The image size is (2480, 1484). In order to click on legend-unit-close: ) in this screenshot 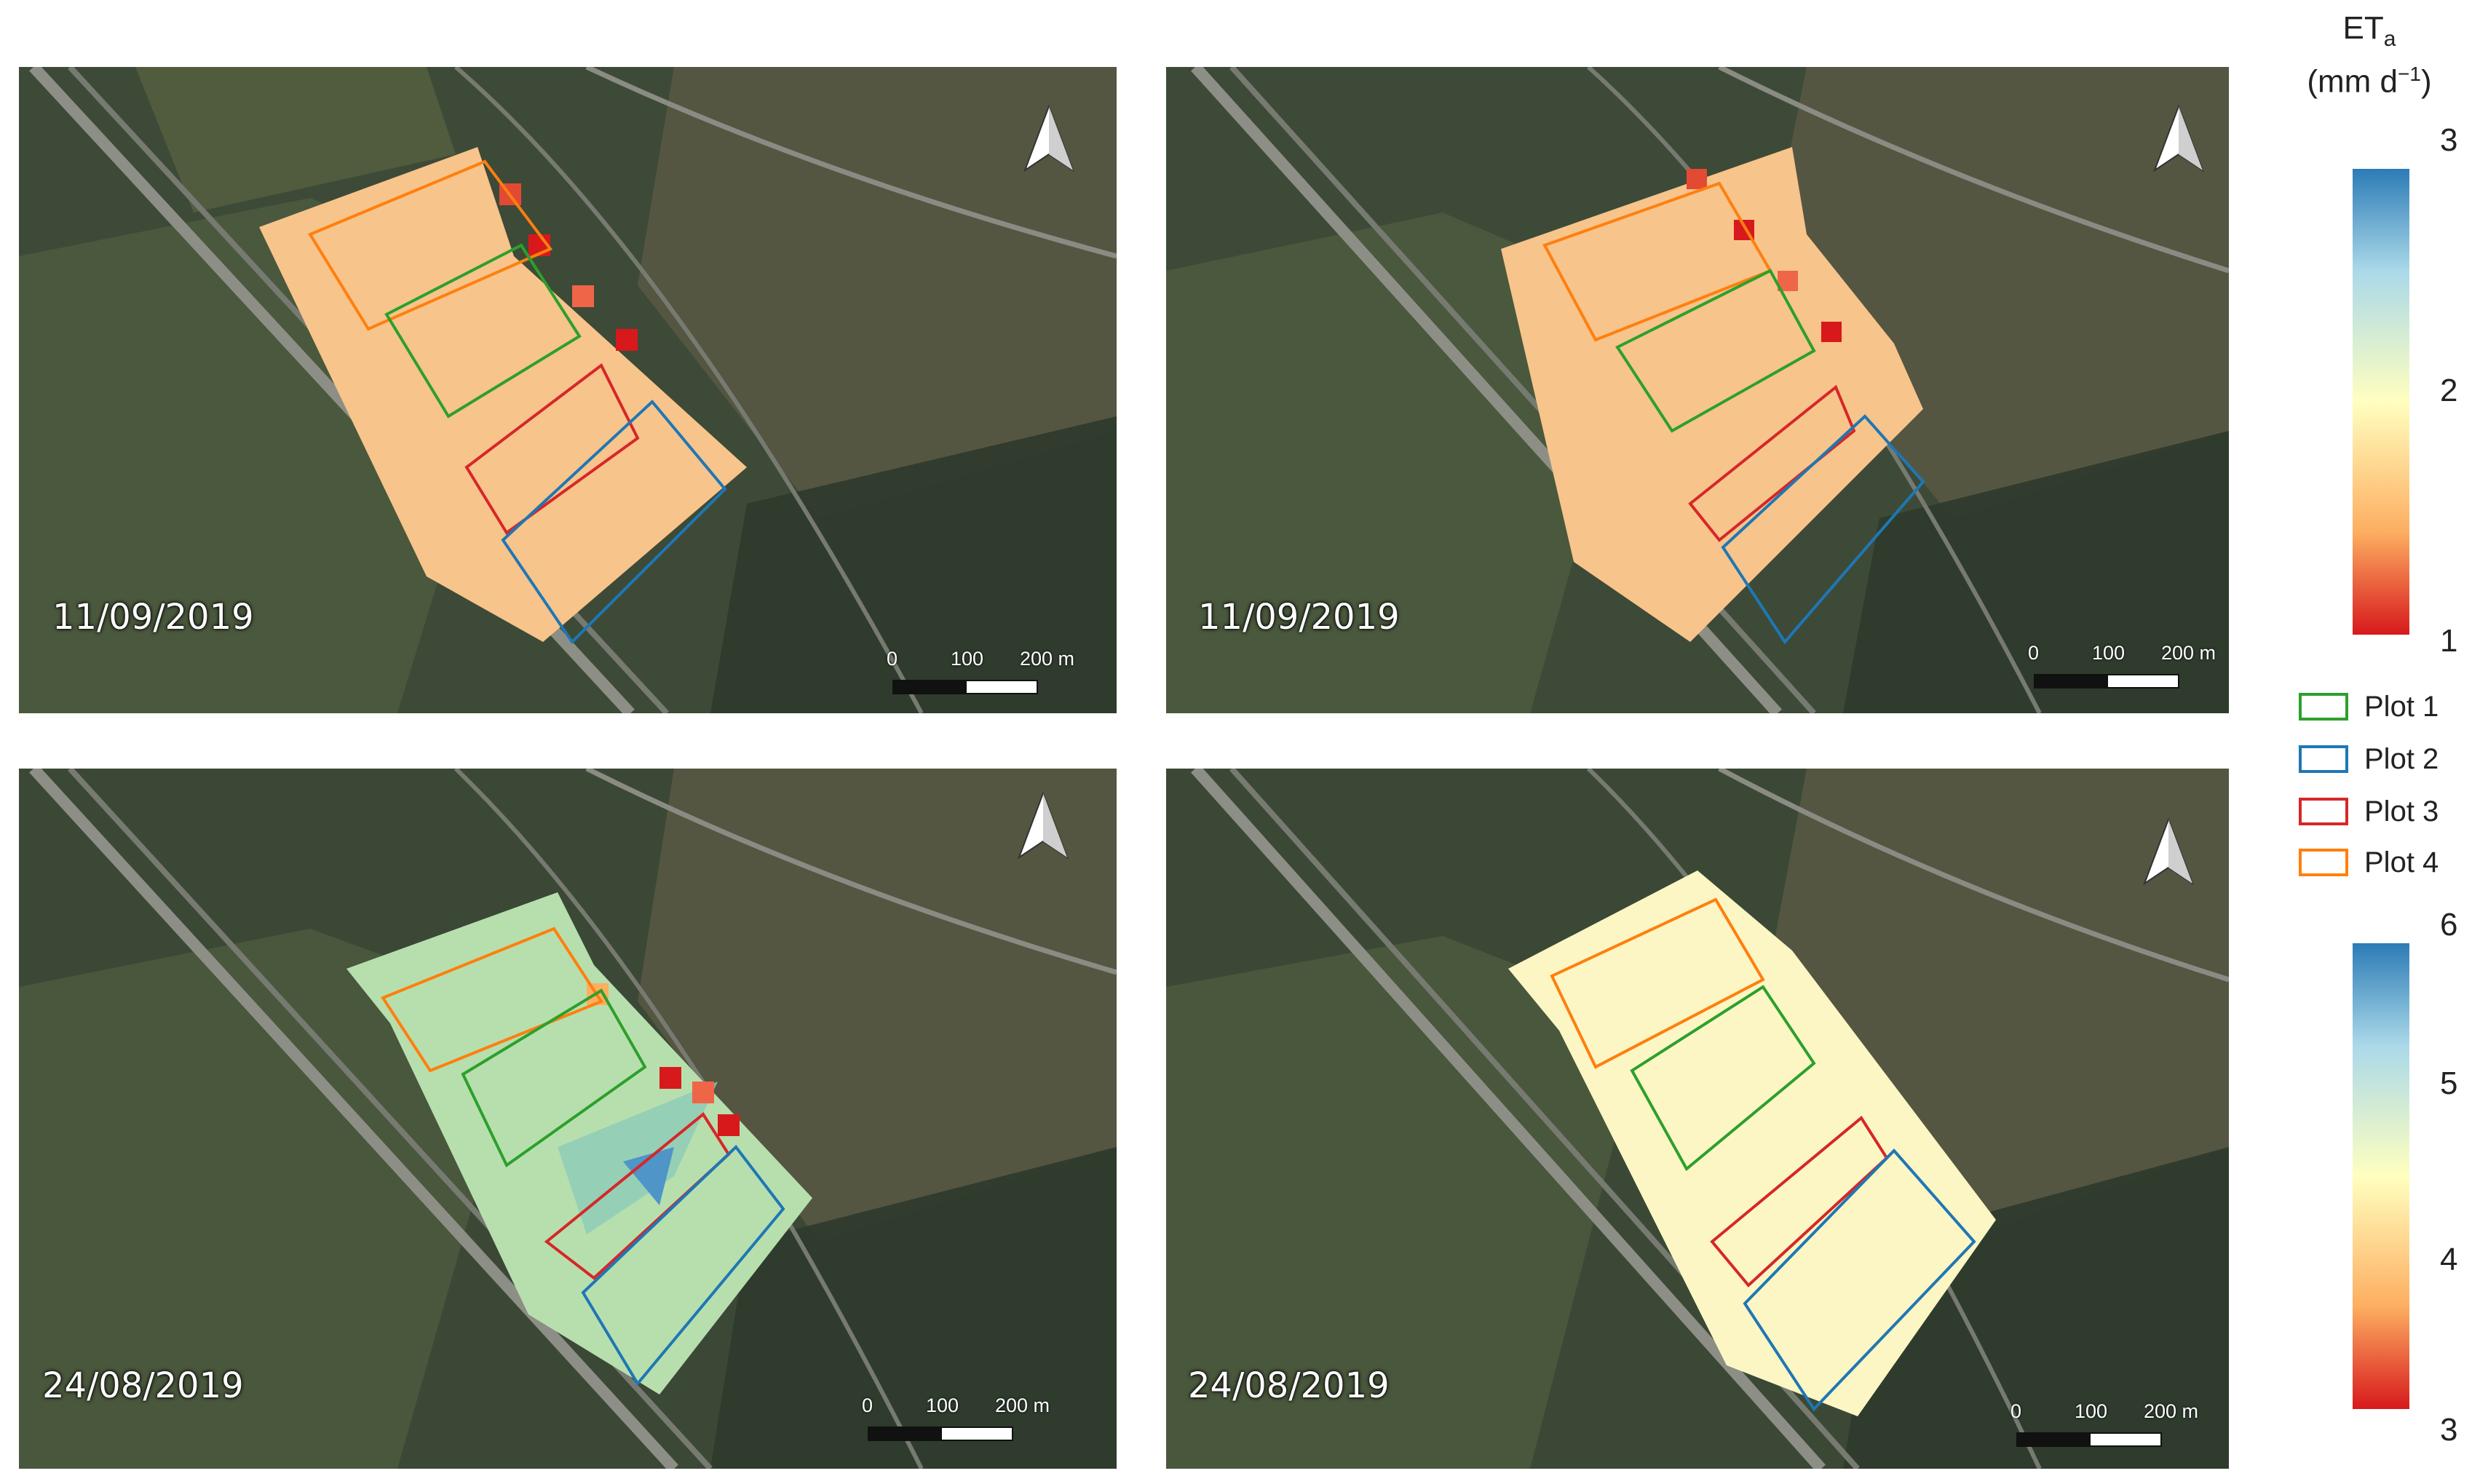, I will do `click(2426, 81)`.